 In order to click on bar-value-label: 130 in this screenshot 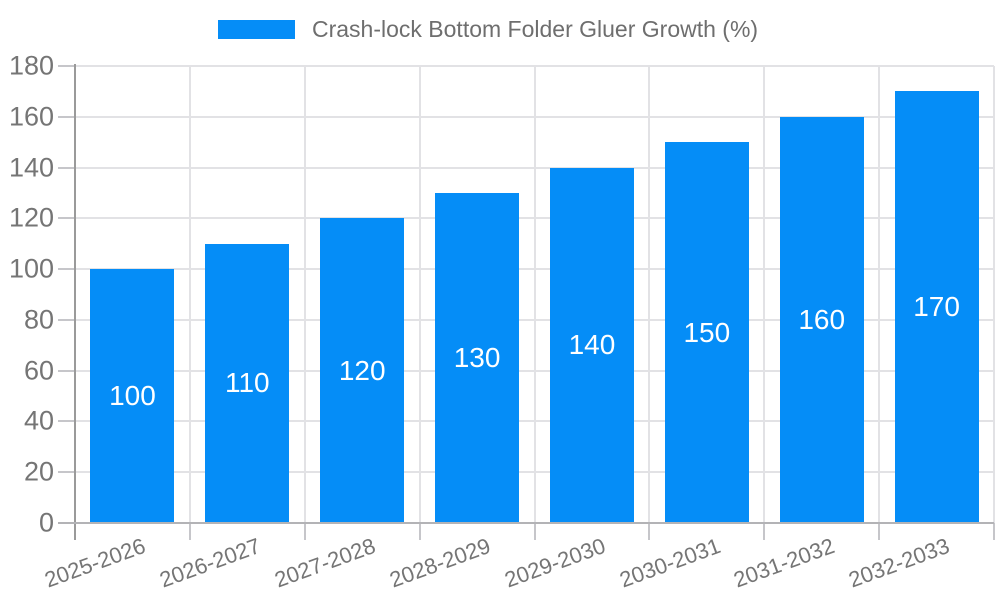, I will do `click(477, 357)`.